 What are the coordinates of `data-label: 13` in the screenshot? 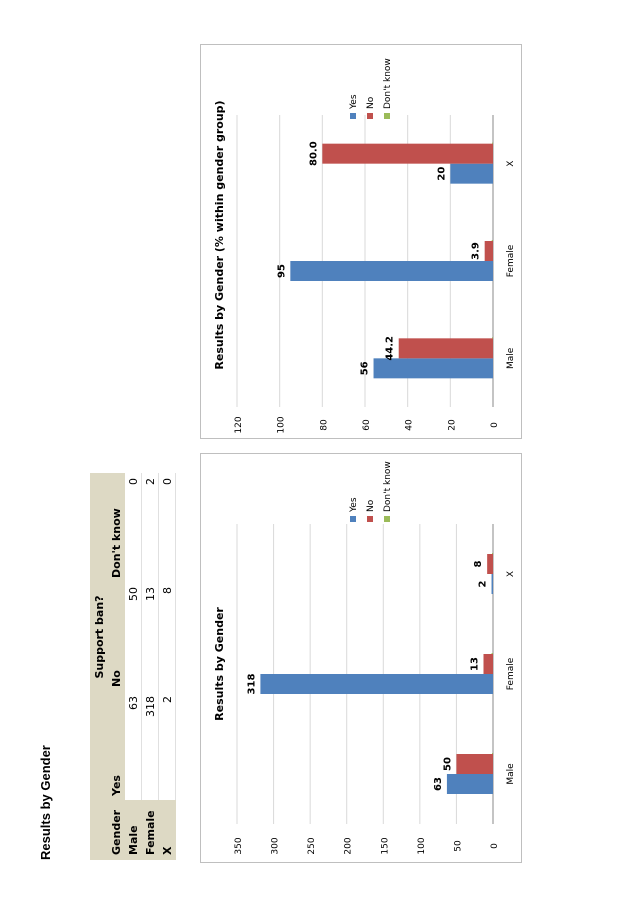 It's located at (474, 664).